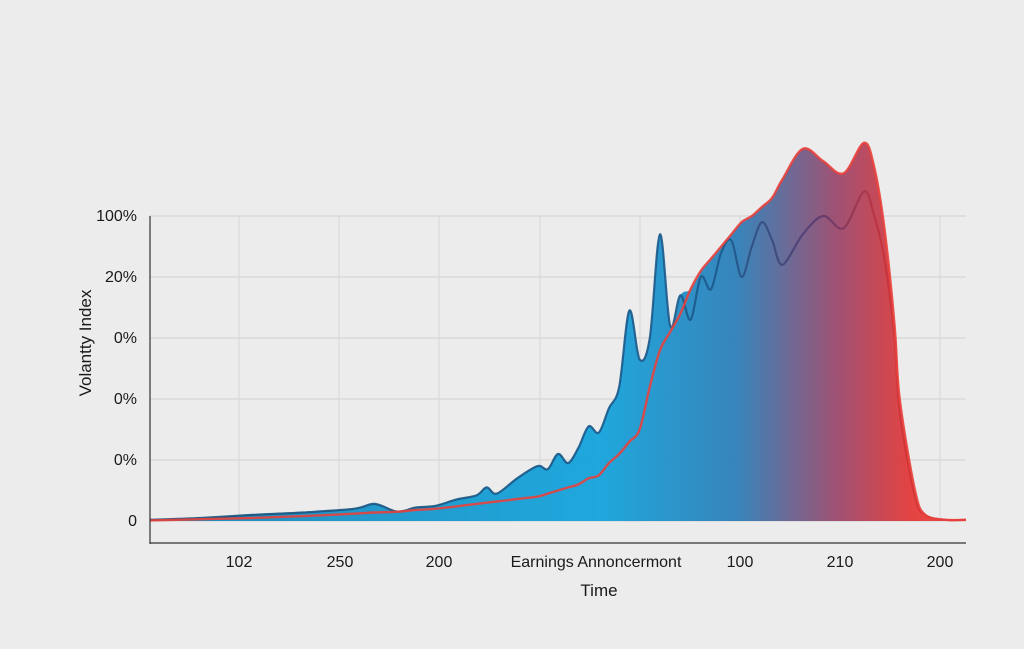 The height and width of the screenshot is (649, 1024). What do you see at coordinates (116, 216) in the screenshot?
I see `y-tick-label: 100%` at bounding box center [116, 216].